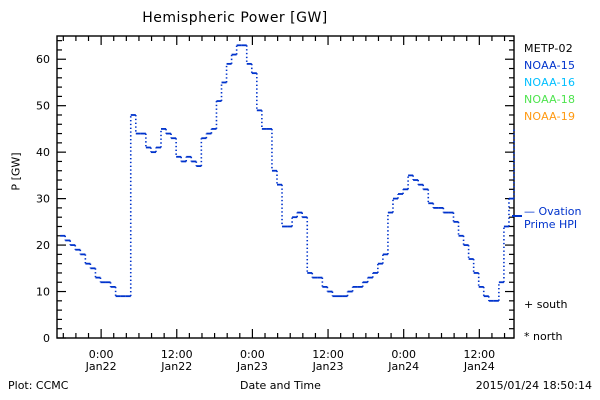 The height and width of the screenshot is (400, 600). What do you see at coordinates (43, 59) in the screenshot?
I see `svg-text: 60` at bounding box center [43, 59].